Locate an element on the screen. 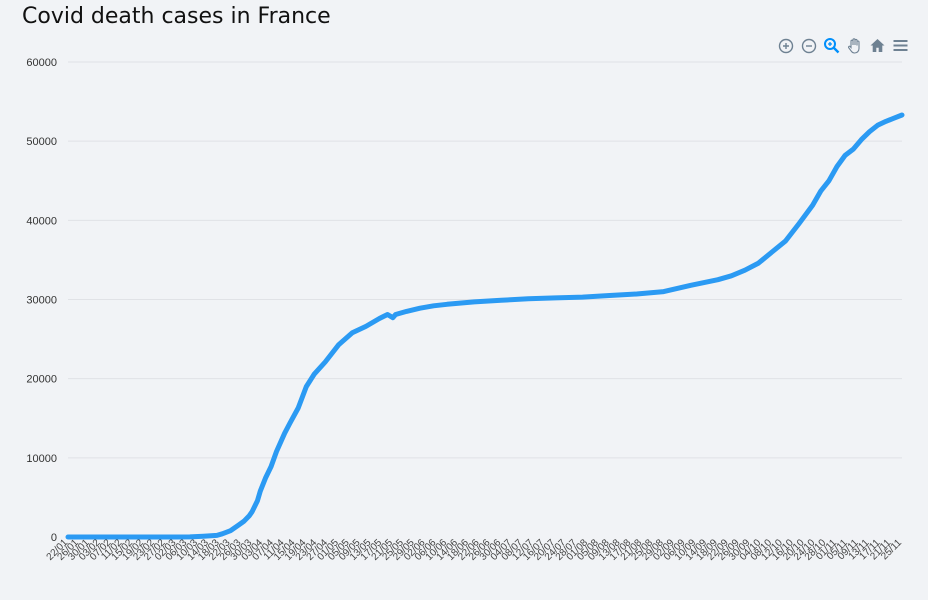  y-tick-label: 20000 is located at coordinates (41, 380).